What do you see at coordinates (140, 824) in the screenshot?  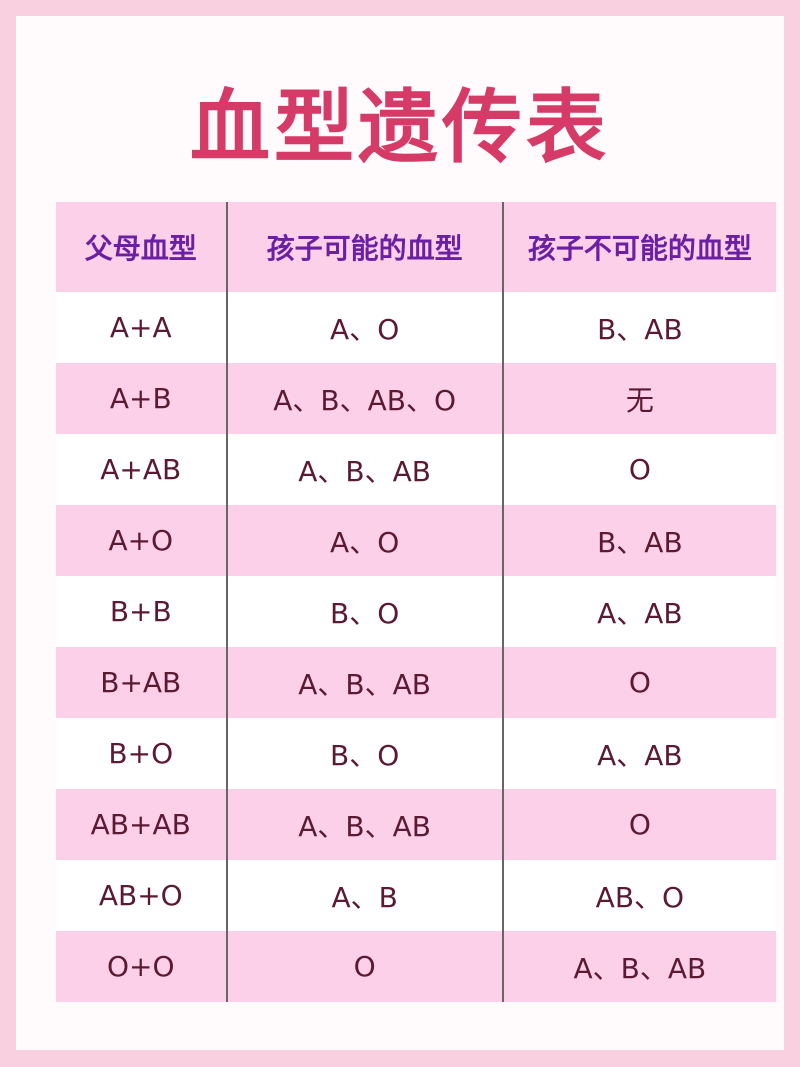 I see `cell-parents: AB+AB` at bounding box center [140, 824].